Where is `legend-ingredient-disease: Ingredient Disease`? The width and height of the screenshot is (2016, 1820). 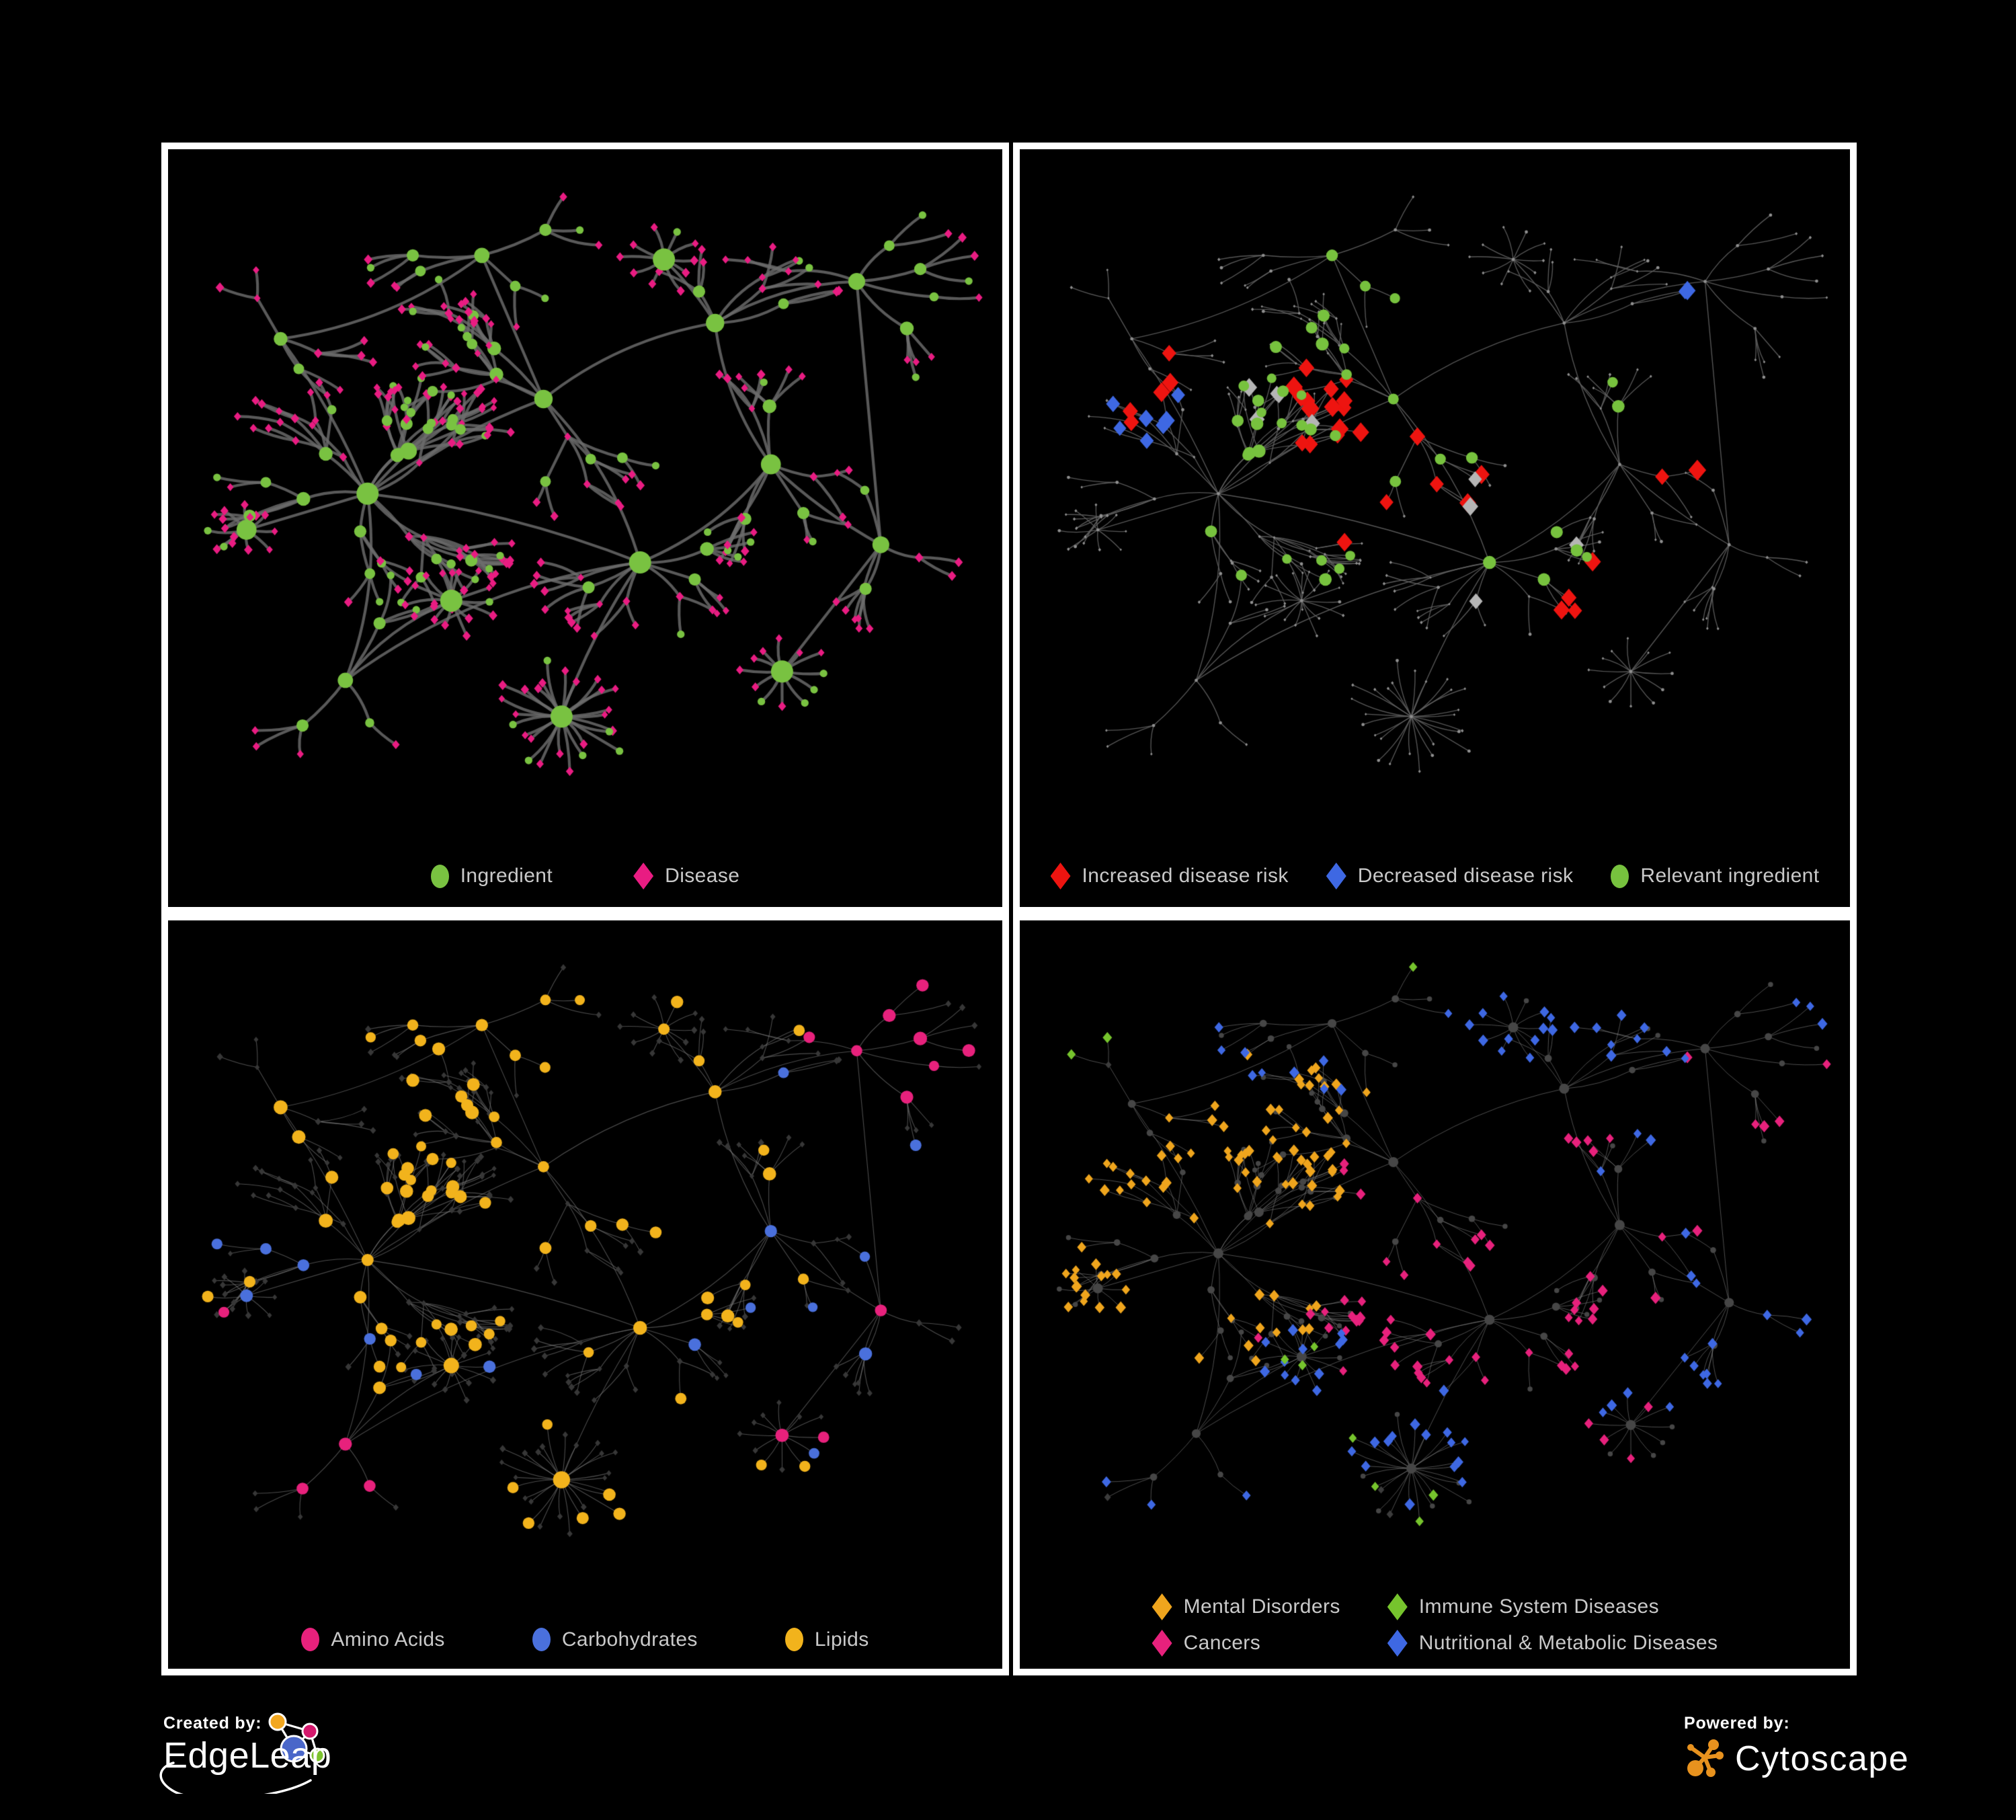 legend-ingredient-disease: Ingredient Disease is located at coordinates (585, 876).